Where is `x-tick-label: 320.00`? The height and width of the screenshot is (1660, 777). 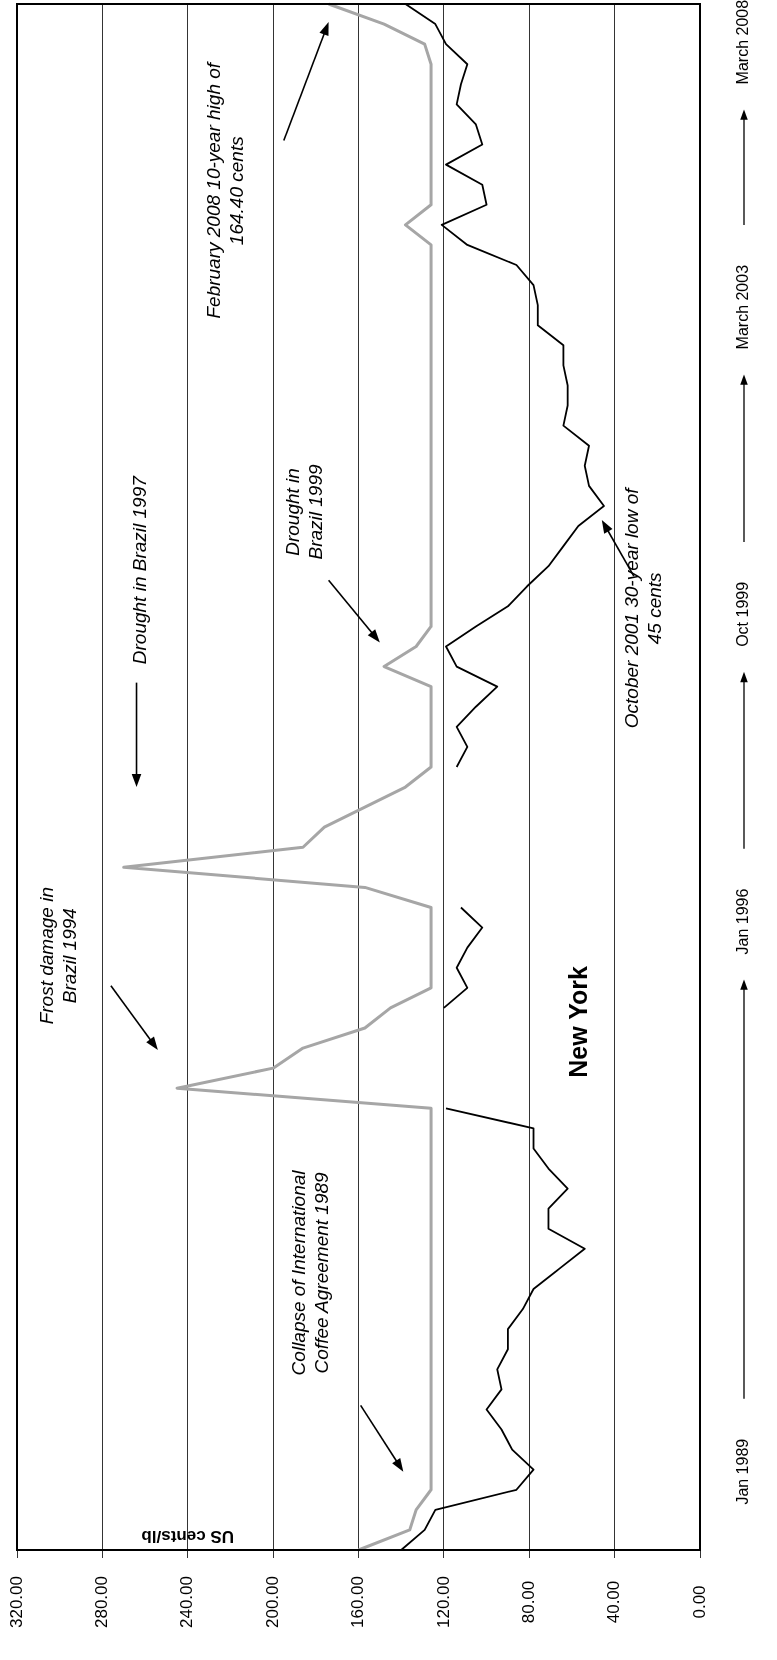
x-tick-label: 320.00 is located at coordinates (16, 1602).